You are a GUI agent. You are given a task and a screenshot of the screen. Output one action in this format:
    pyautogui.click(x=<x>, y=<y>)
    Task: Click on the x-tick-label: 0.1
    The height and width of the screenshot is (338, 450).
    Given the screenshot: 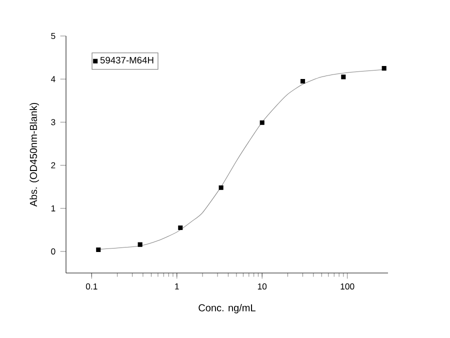 What is the action you would take?
    pyautogui.click(x=92, y=286)
    